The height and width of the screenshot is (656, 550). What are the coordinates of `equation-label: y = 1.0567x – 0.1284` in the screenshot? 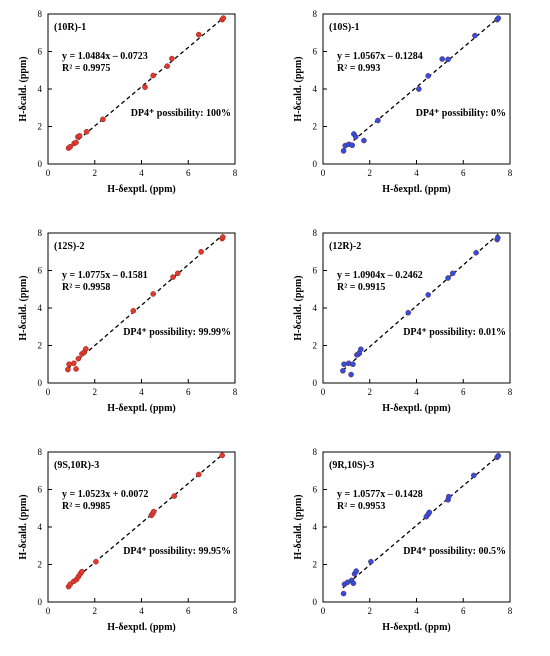 It's located at (380, 56).